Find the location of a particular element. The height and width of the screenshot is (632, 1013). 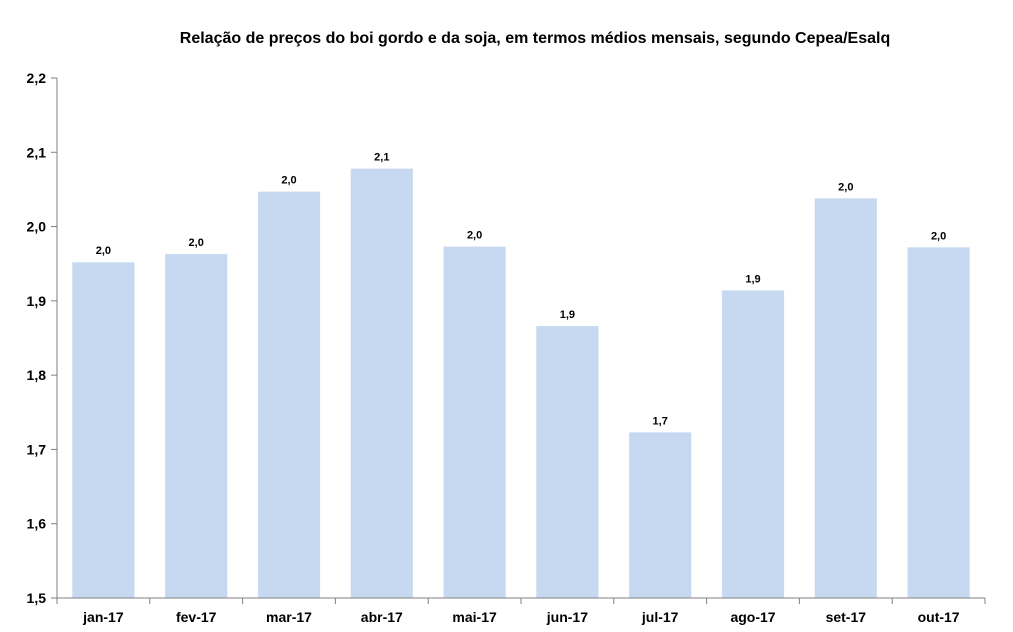

data-label-out-17: 2,0 is located at coordinates (938, 236).